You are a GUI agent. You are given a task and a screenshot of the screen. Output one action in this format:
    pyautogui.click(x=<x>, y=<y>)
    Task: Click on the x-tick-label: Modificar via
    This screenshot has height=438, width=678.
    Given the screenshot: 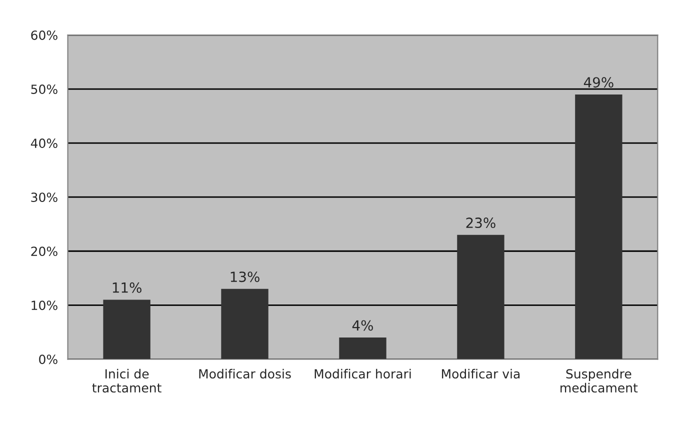 What is the action you would take?
    pyautogui.click(x=481, y=373)
    